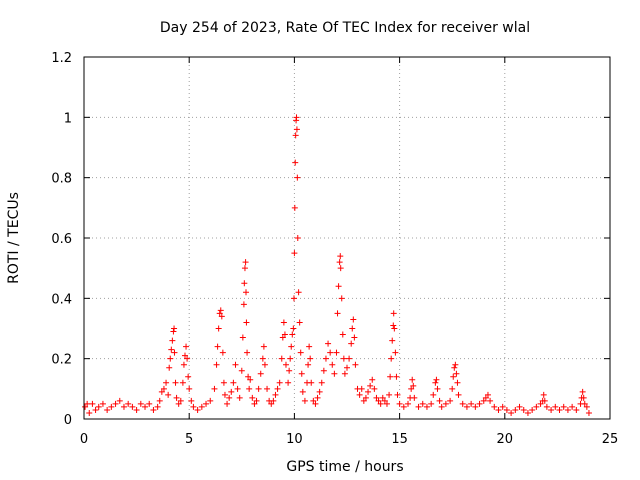 The height and width of the screenshot is (480, 640). Describe the element at coordinates (61, 58) in the screenshot. I see `y-tick-label: 1.2` at that location.